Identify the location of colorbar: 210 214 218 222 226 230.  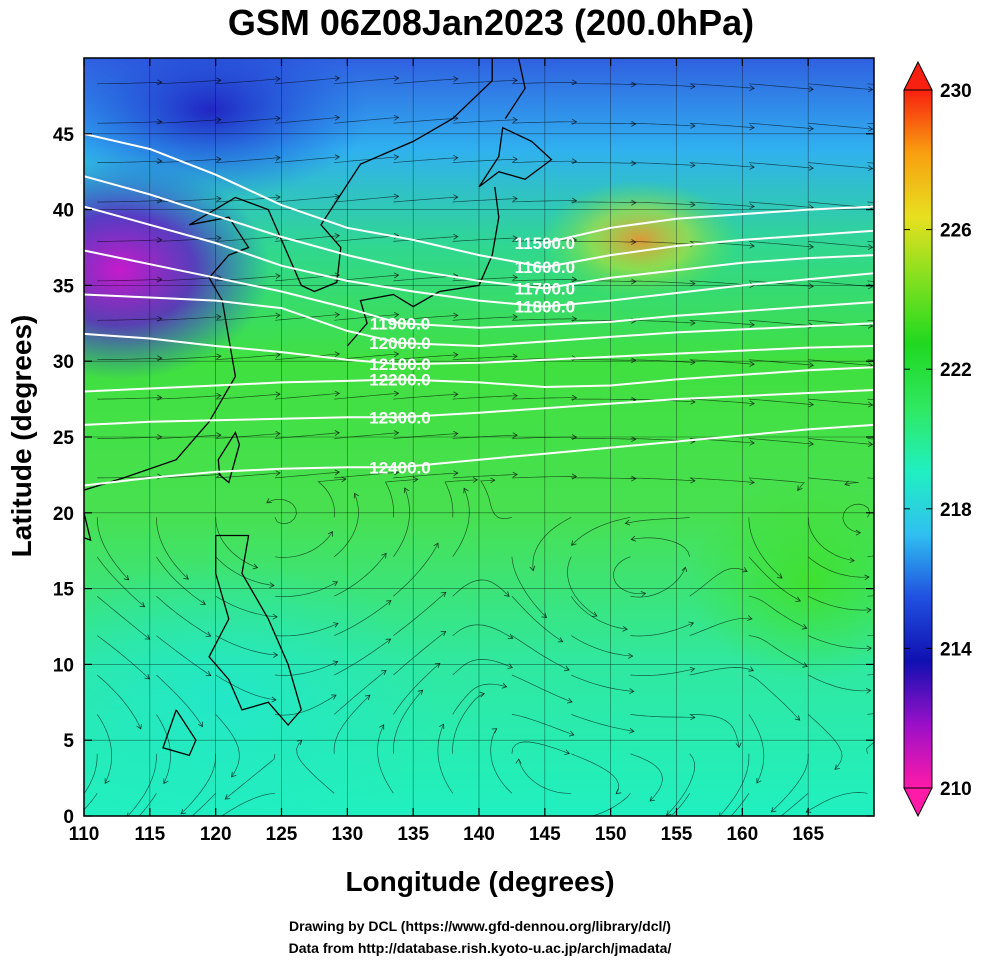
(937, 439).